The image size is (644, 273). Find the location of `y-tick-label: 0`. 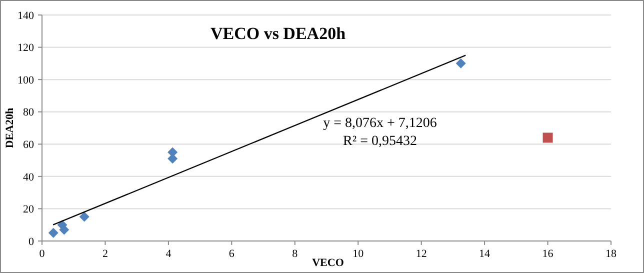

y-tick-label: 0 is located at coordinates (31, 242).